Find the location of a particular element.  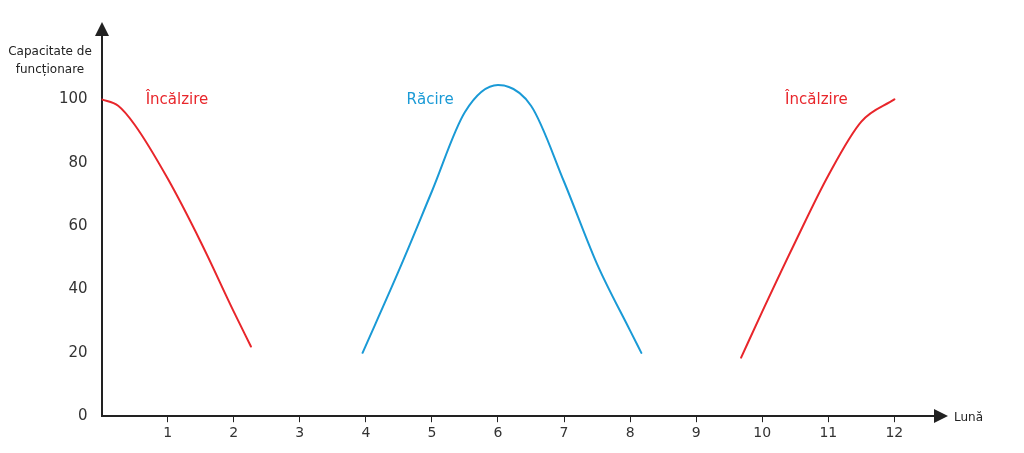

x-tick-label: 2 is located at coordinates (234, 432).